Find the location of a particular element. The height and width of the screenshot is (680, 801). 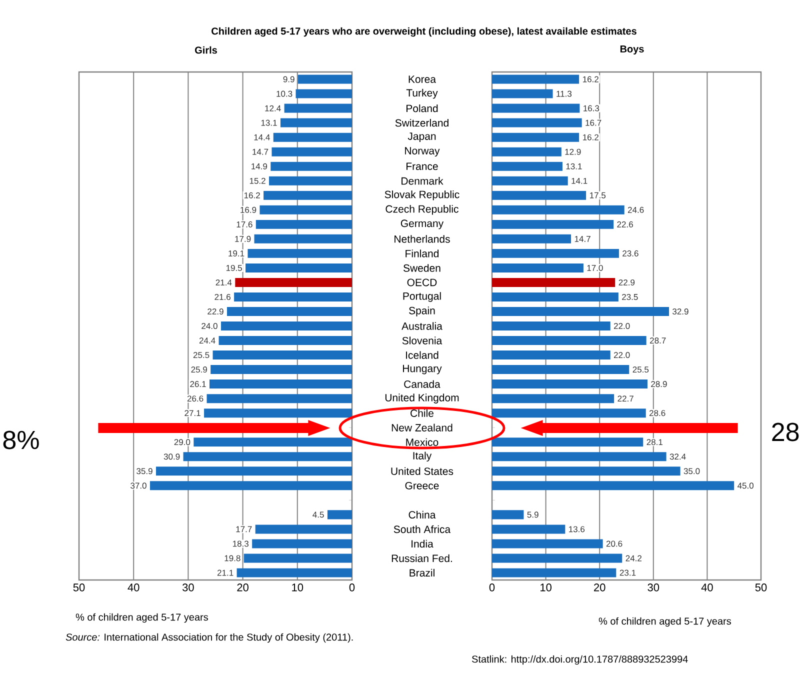

data-label: 29.0 is located at coordinates (182, 442).